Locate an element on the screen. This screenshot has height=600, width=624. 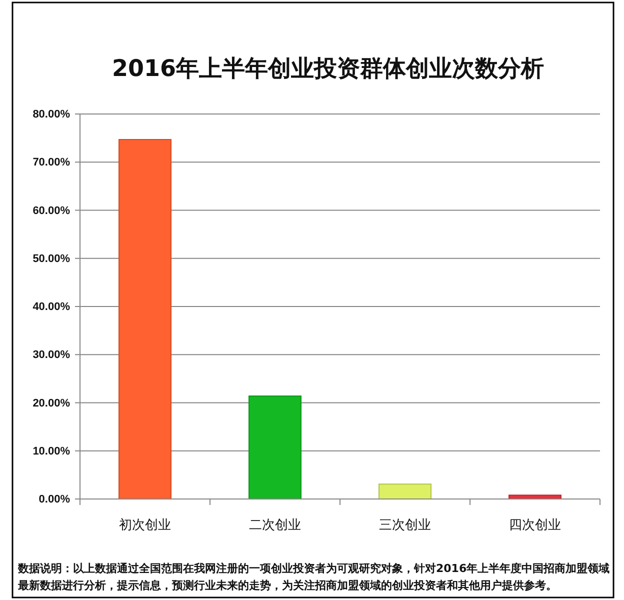
y-tick-label: 30.00% is located at coordinates (51, 355).